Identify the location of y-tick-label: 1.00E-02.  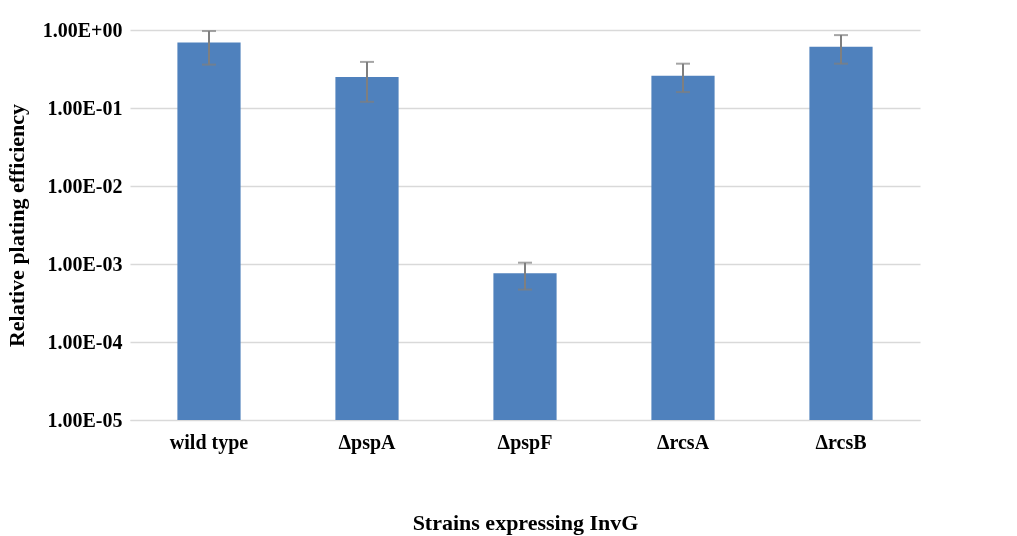
(85, 185).